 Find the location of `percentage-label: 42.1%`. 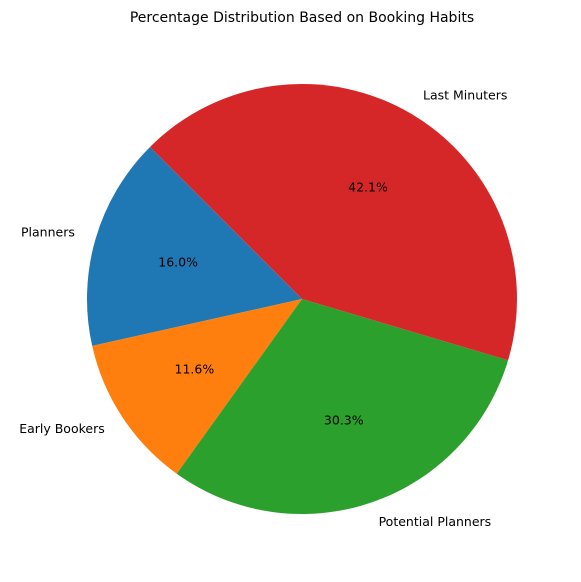

percentage-label: 42.1% is located at coordinates (368, 187).